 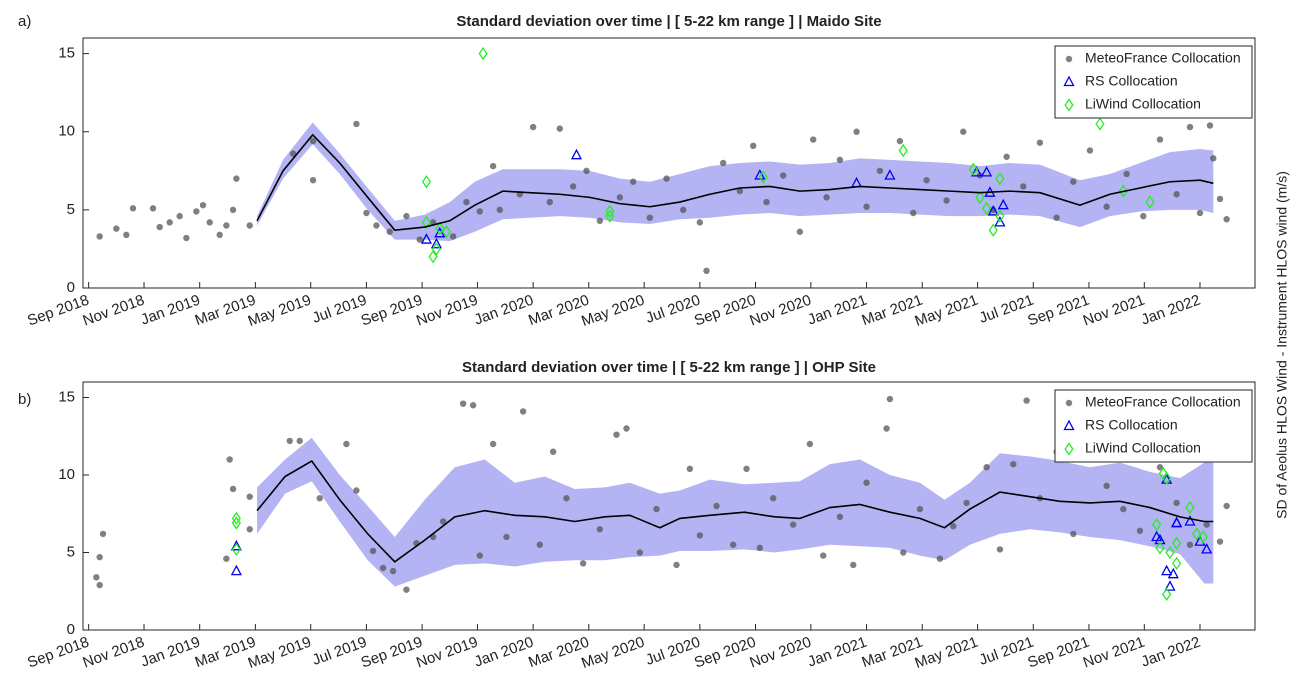 I want to click on legend-label: LiWind Collocation, so click(x=1143, y=104).